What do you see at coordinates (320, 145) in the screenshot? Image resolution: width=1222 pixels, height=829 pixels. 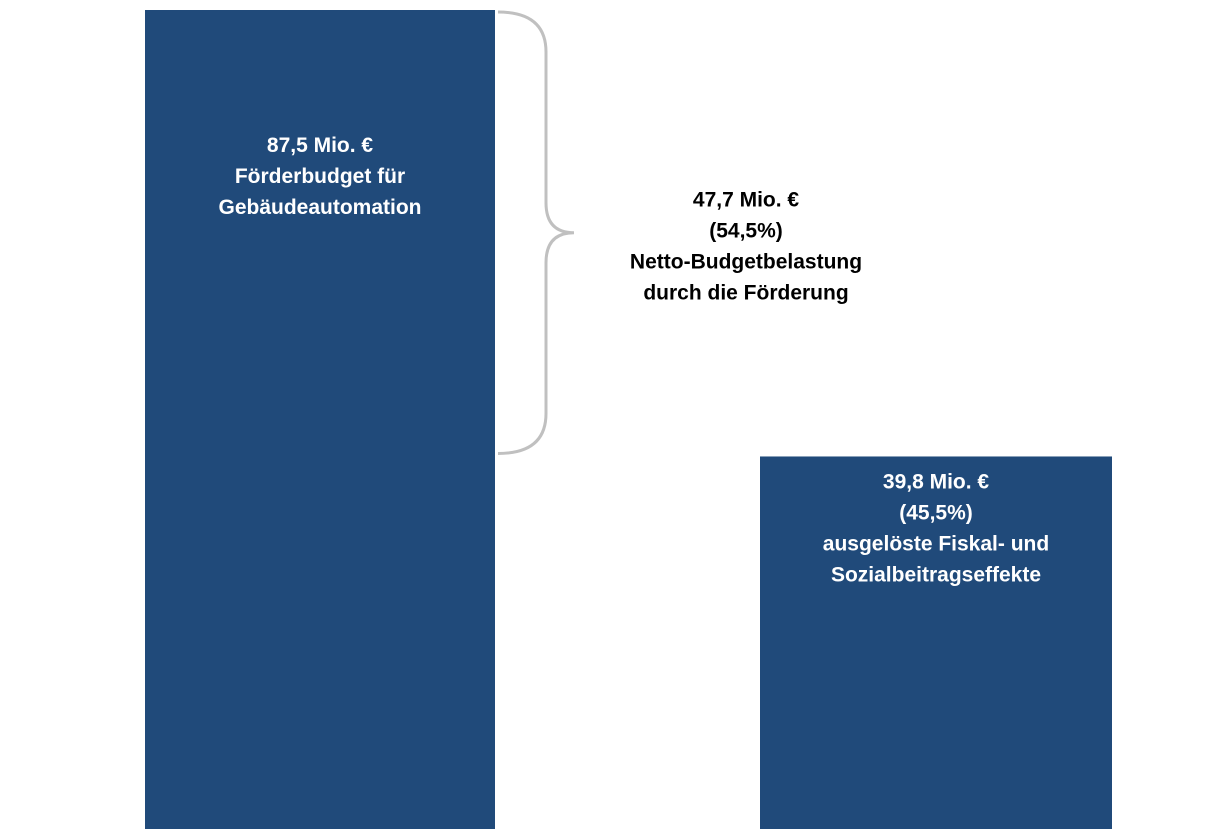 I see `bar-1-label-line-1: 87,5 Mio. €` at bounding box center [320, 145].